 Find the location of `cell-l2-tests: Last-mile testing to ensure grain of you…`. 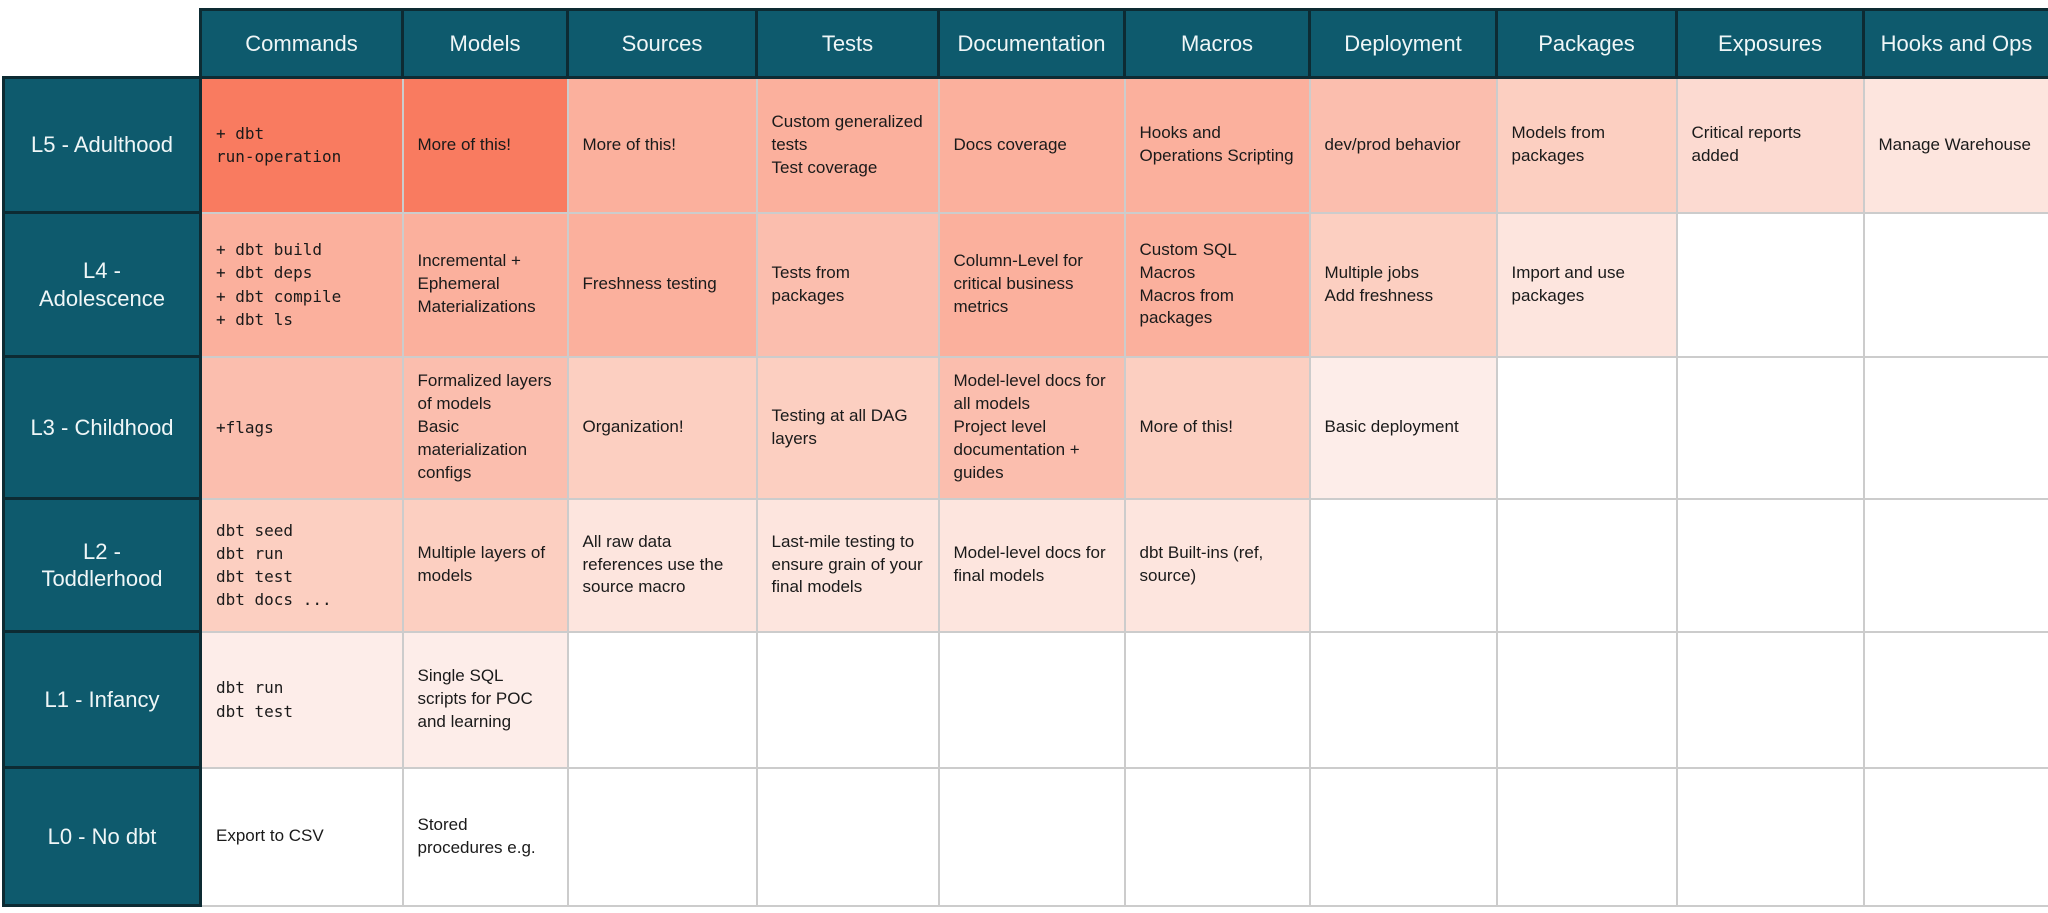

cell-l2-tests: Last-mile testing to ensure grain of you… is located at coordinates (847, 565).